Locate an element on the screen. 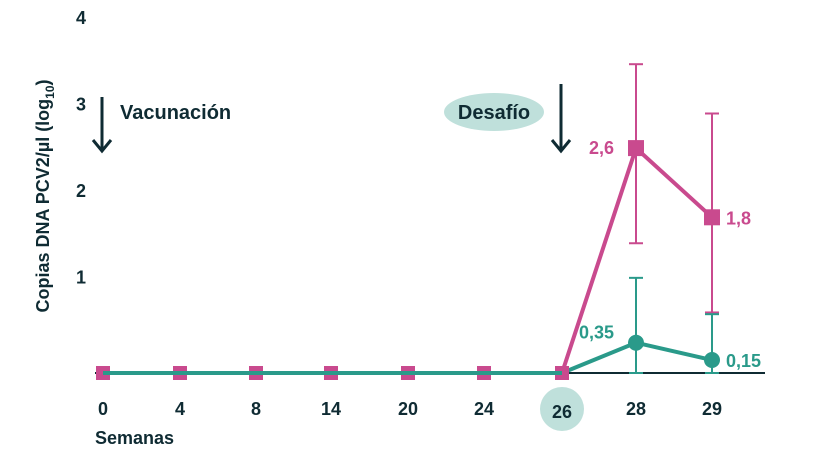  x-tick-label: 20 is located at coordinates (408, 409).